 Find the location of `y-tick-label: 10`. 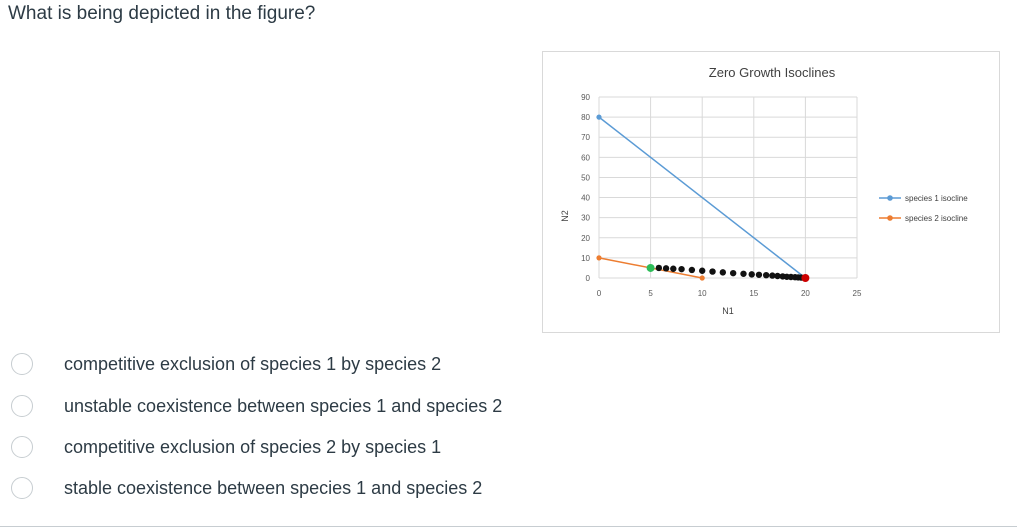

y-tick-label: 10 is located at coordinates (585, 258).